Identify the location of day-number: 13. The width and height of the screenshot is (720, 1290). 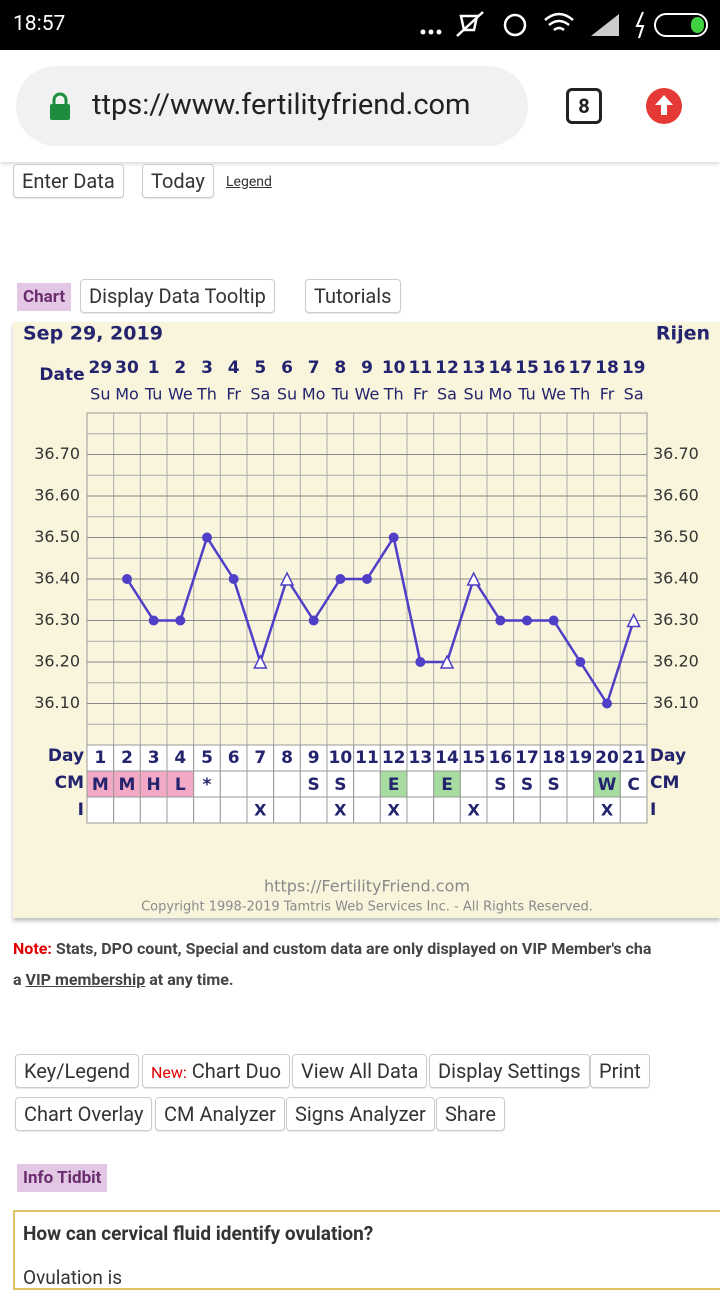
(420, 758).